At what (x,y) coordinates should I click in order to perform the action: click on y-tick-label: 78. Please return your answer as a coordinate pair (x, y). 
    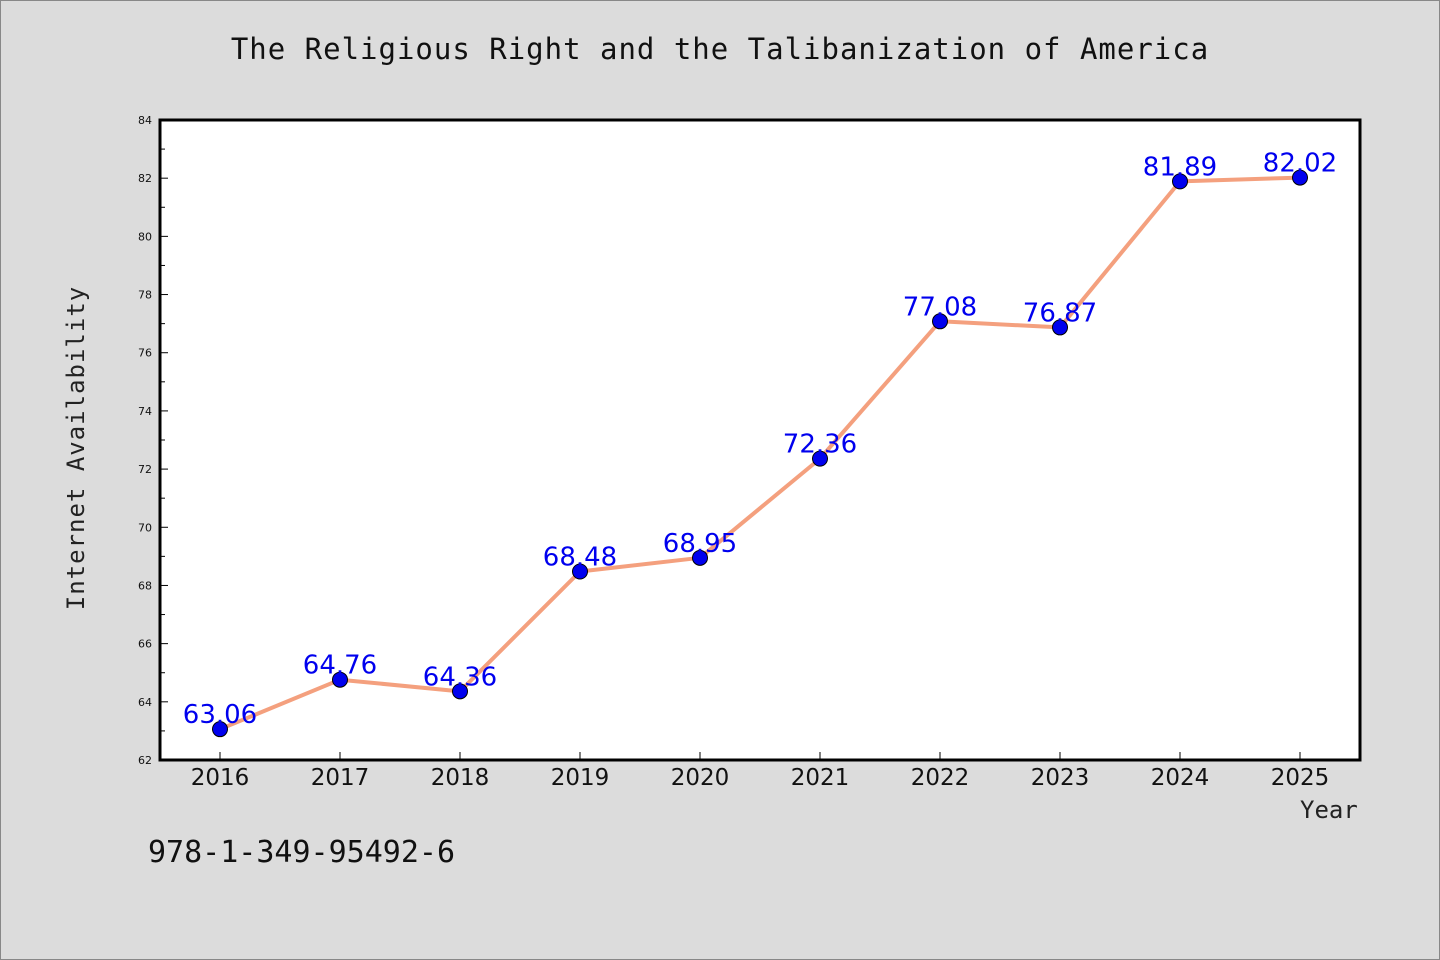
    Looking at the image, I should click on (145, 295).